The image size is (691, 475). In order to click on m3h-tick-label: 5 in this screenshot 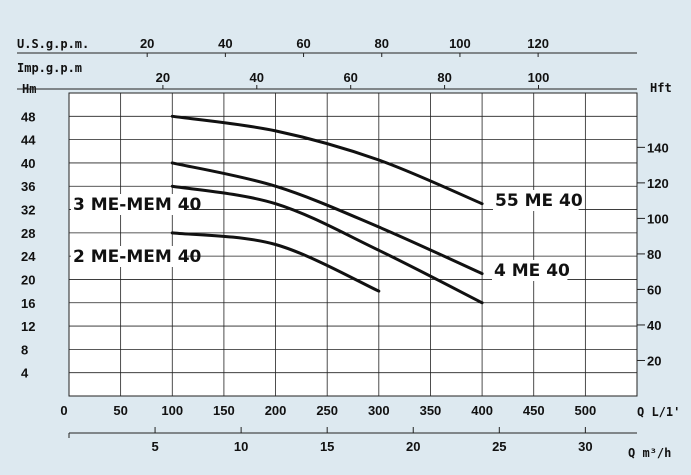, I will do `click(154, 446)`.